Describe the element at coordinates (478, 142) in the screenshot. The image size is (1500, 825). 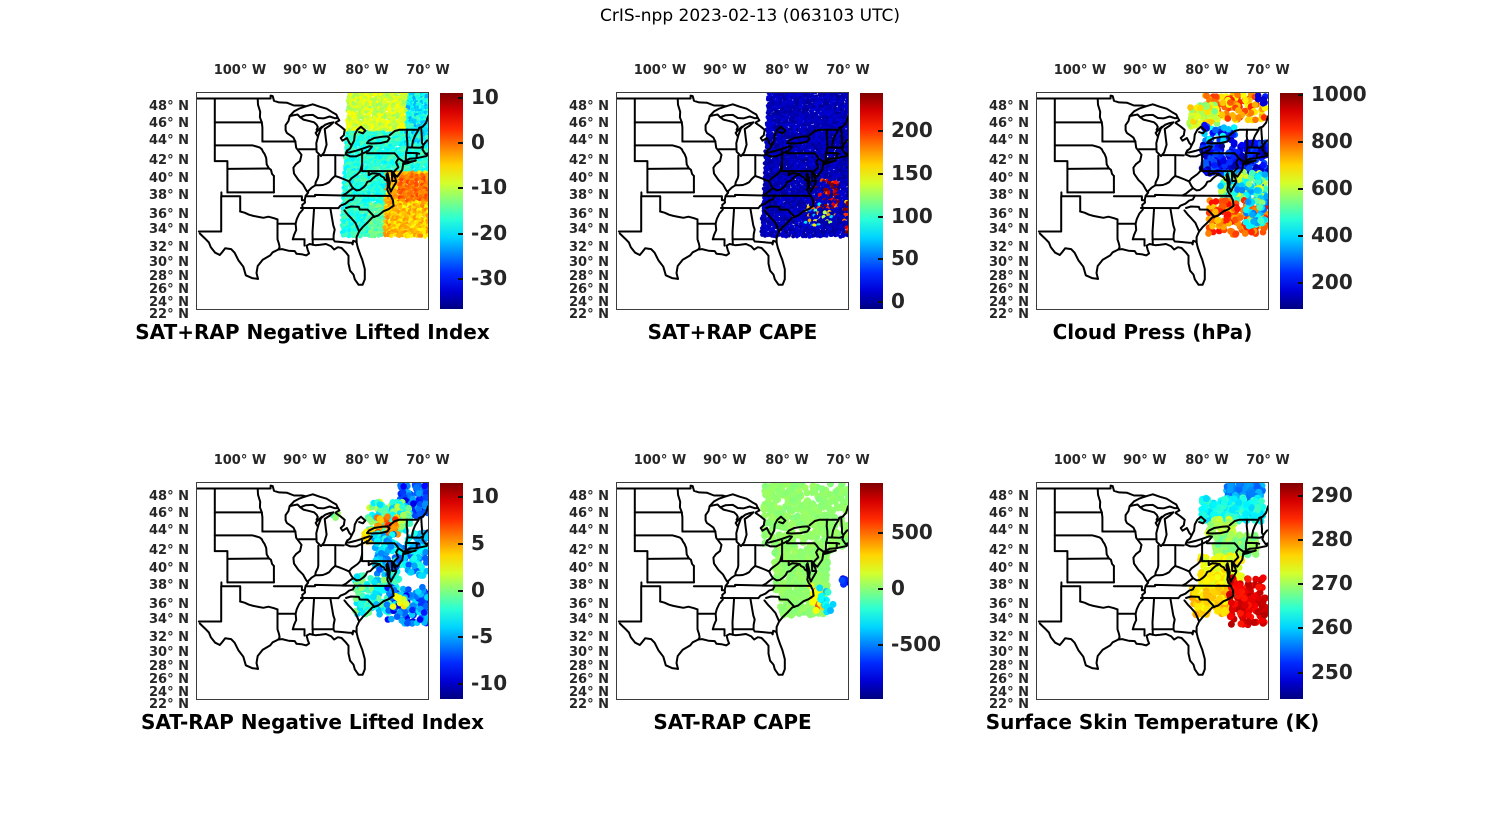
I see `colorbar-tick-label: 0` at that location.